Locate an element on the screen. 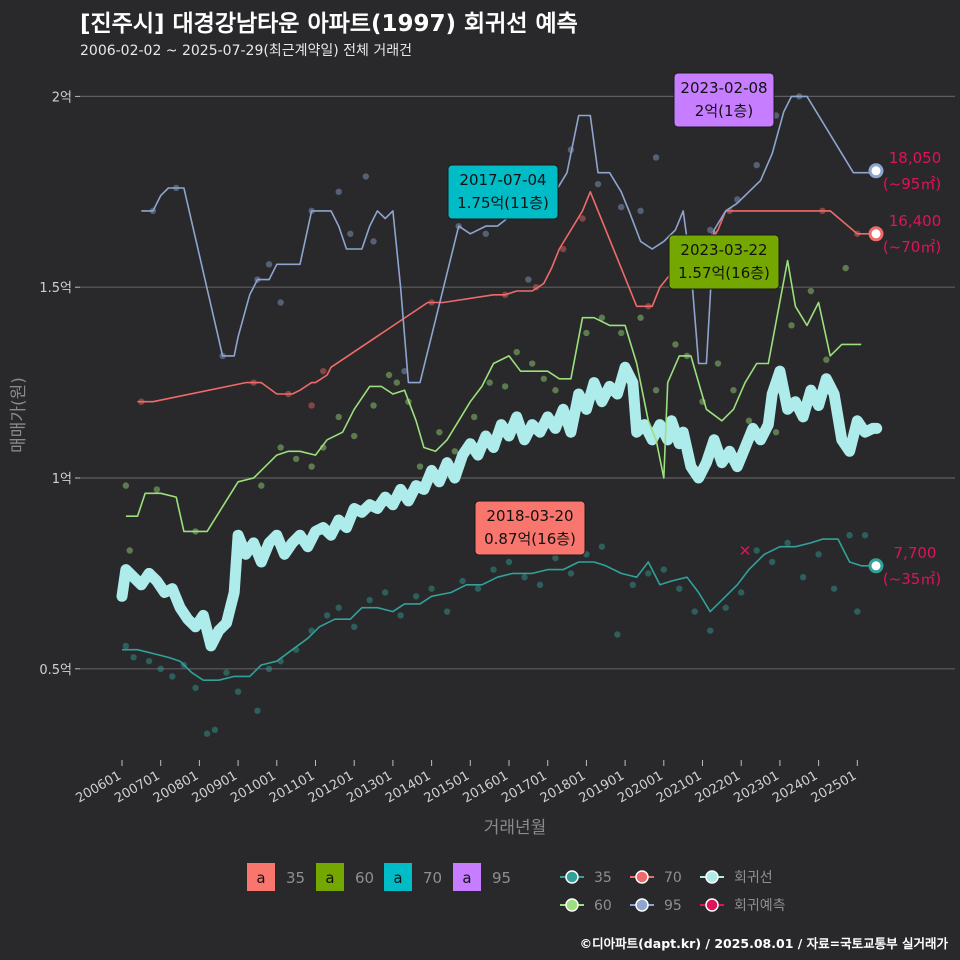 The height and width of the screenshot is (960, 960). annotation-value: 2억(1층) is located at coordinates (724, 111).